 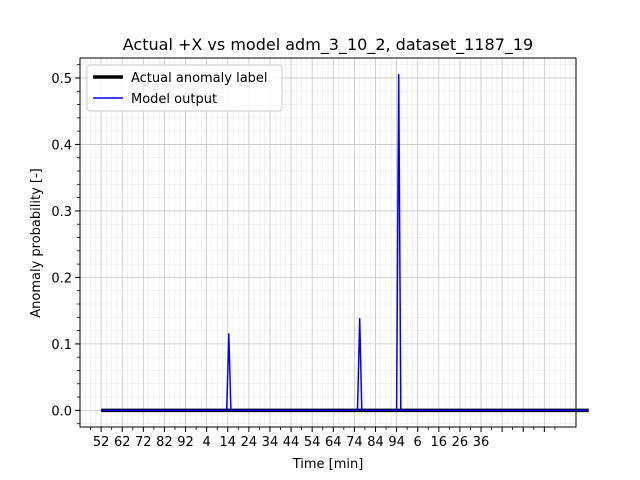 What do you see at coordinates (396, 442) in the screenshot?
I see `x-tick-label: 94` at bounding box center [396, 442].